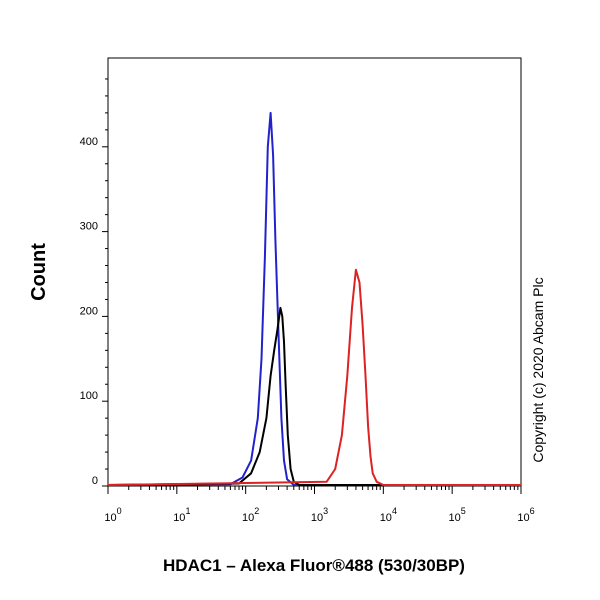 This screenshot has width=600, height=600. What do you see at coordinates (89, 311) in the screenshot?
I see `y-tick-label: 200` at bounding box center [89, 311].